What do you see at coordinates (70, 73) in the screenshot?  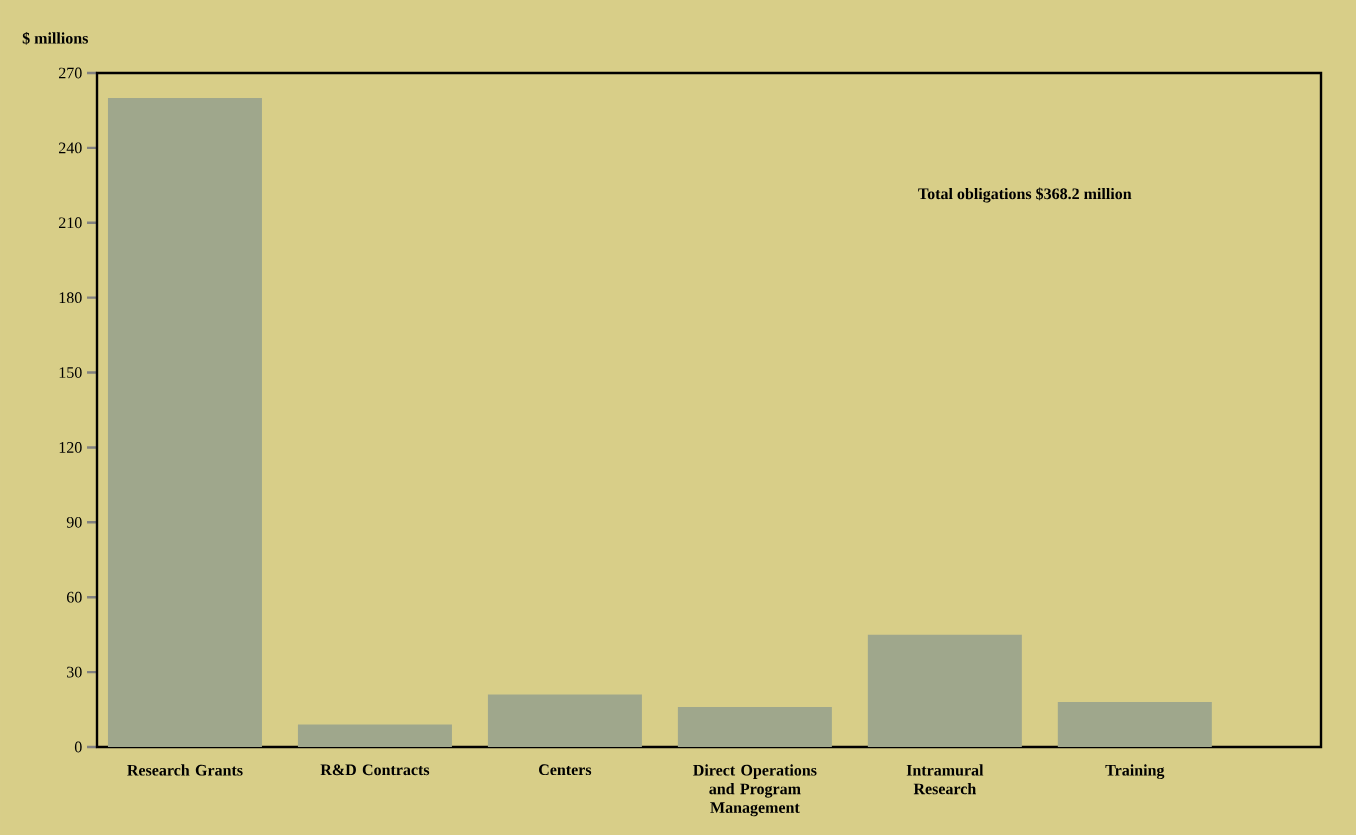 I see `y-tick-label: 270` at bounding box center [70, 73].